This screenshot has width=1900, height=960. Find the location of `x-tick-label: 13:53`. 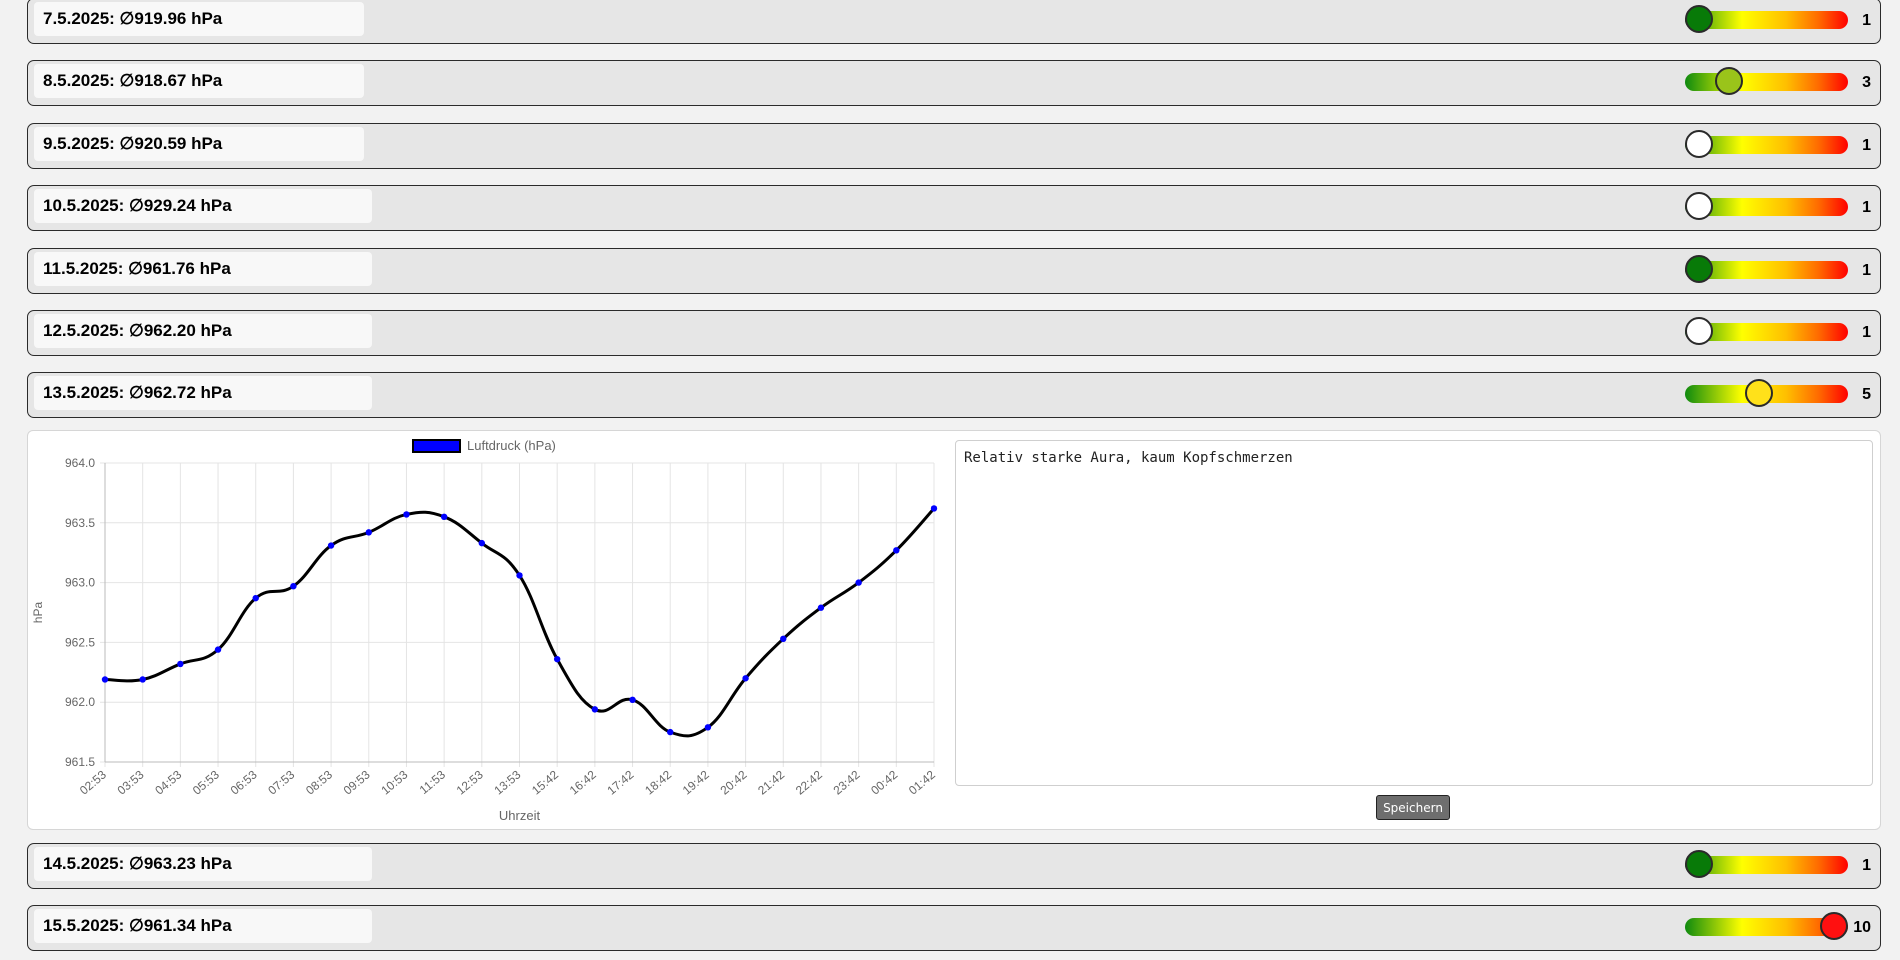

x-tick-label: 13:53 is located at coordinates (507, 782).